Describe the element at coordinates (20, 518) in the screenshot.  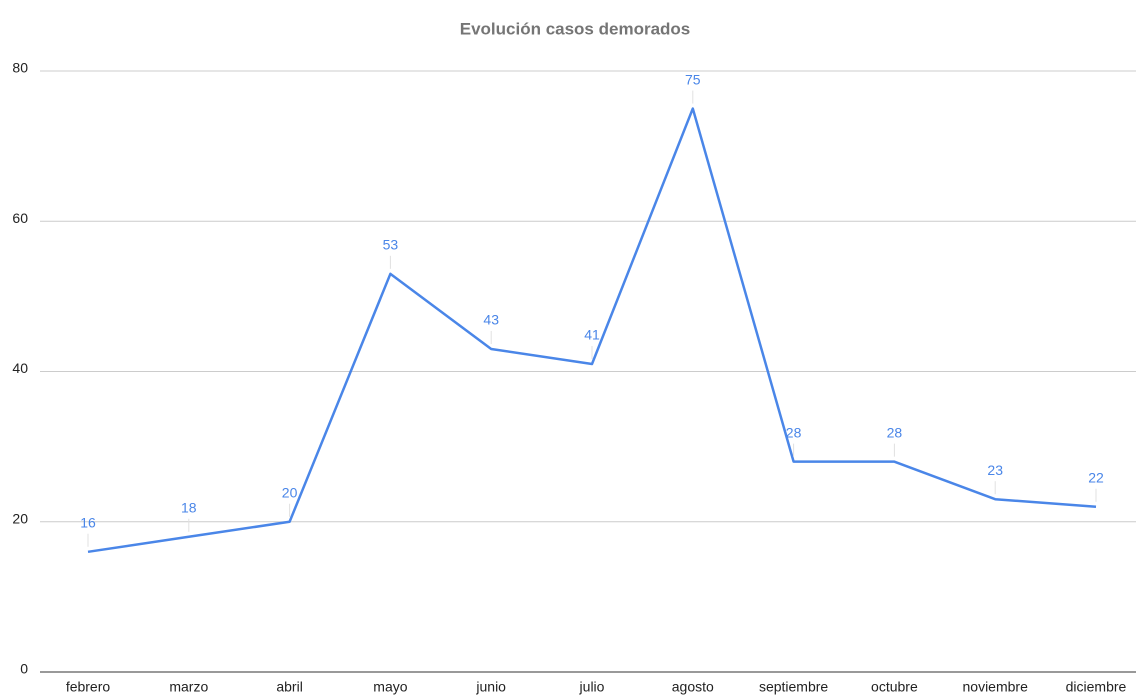
I see `y-tick-label: 20` at that location.